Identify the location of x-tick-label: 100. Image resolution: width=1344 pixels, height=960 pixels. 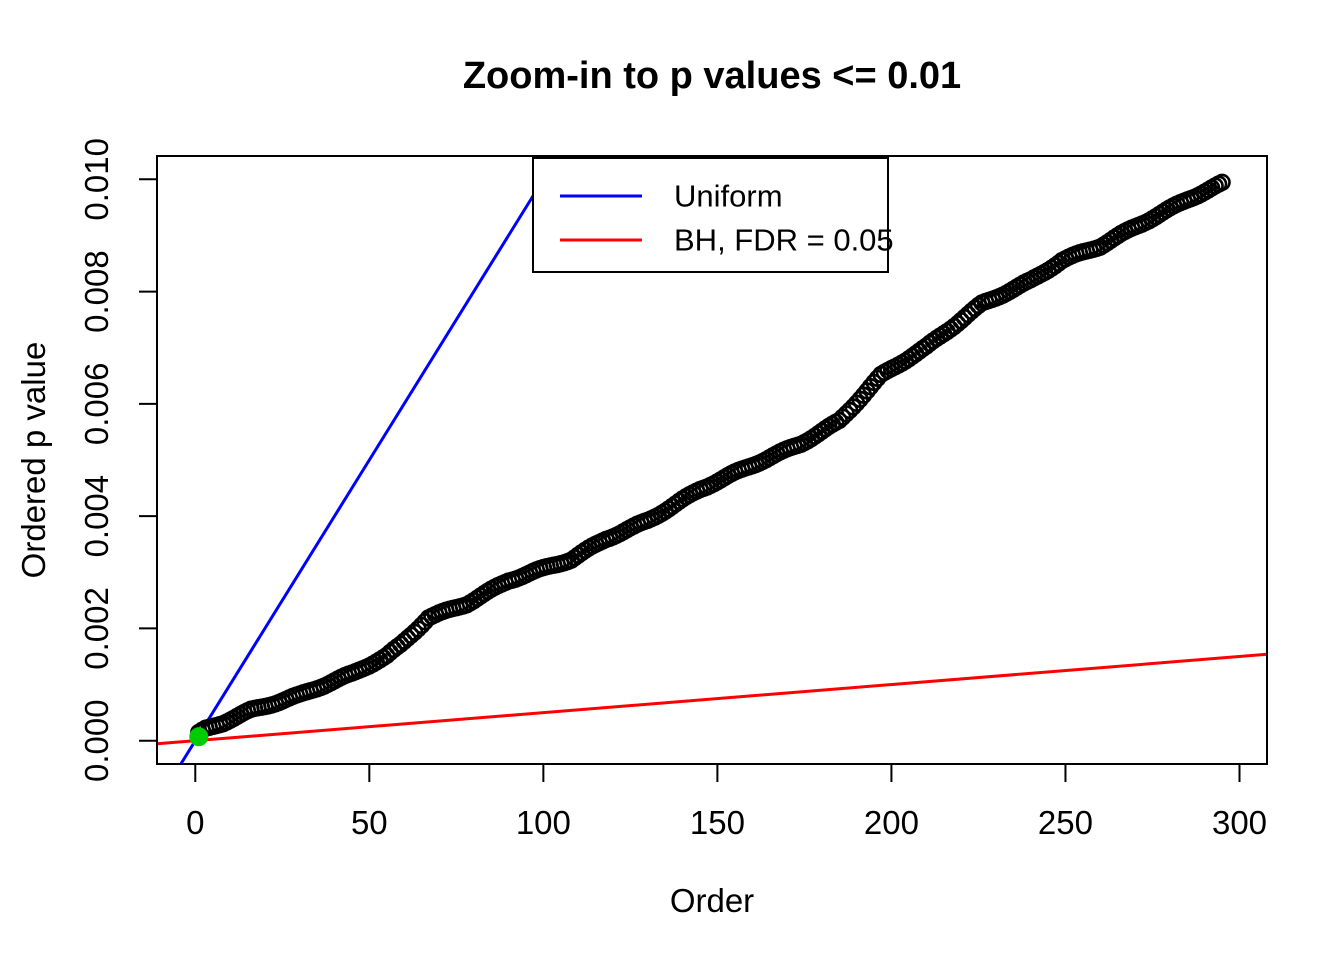
(543, 822).